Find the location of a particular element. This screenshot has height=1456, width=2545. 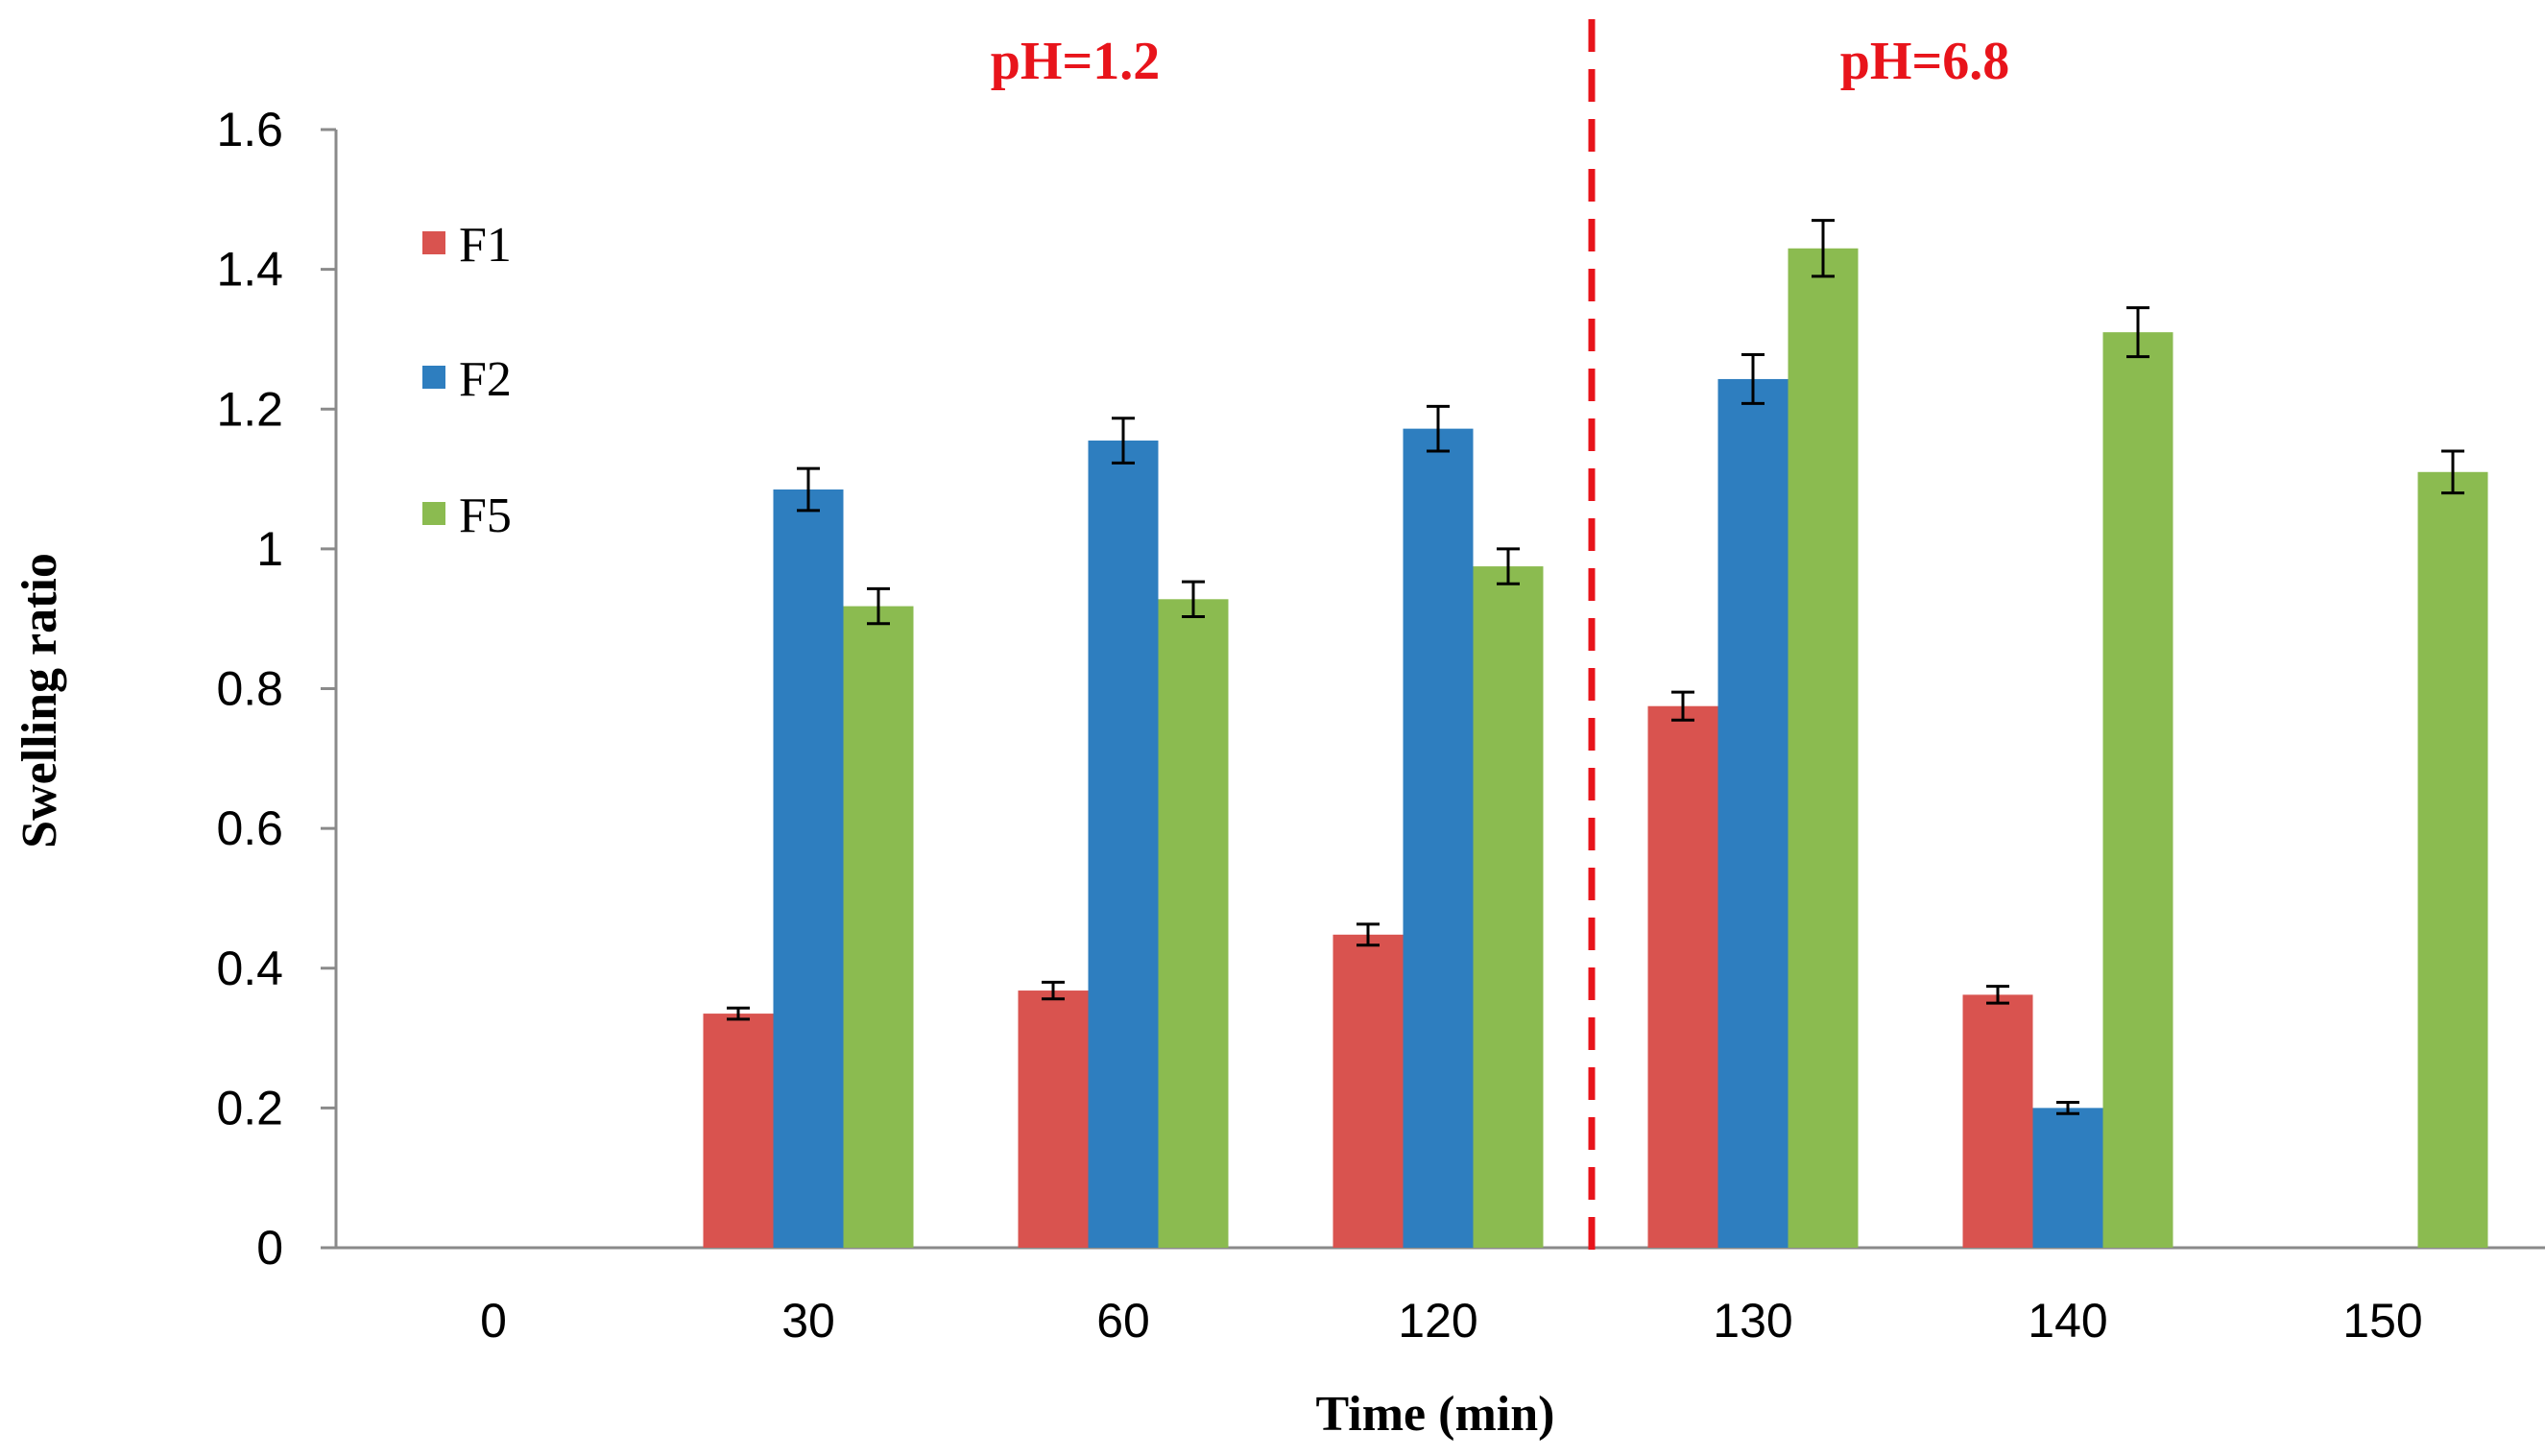

legend-label-f1: F1 is located at coordinates (485, 246).